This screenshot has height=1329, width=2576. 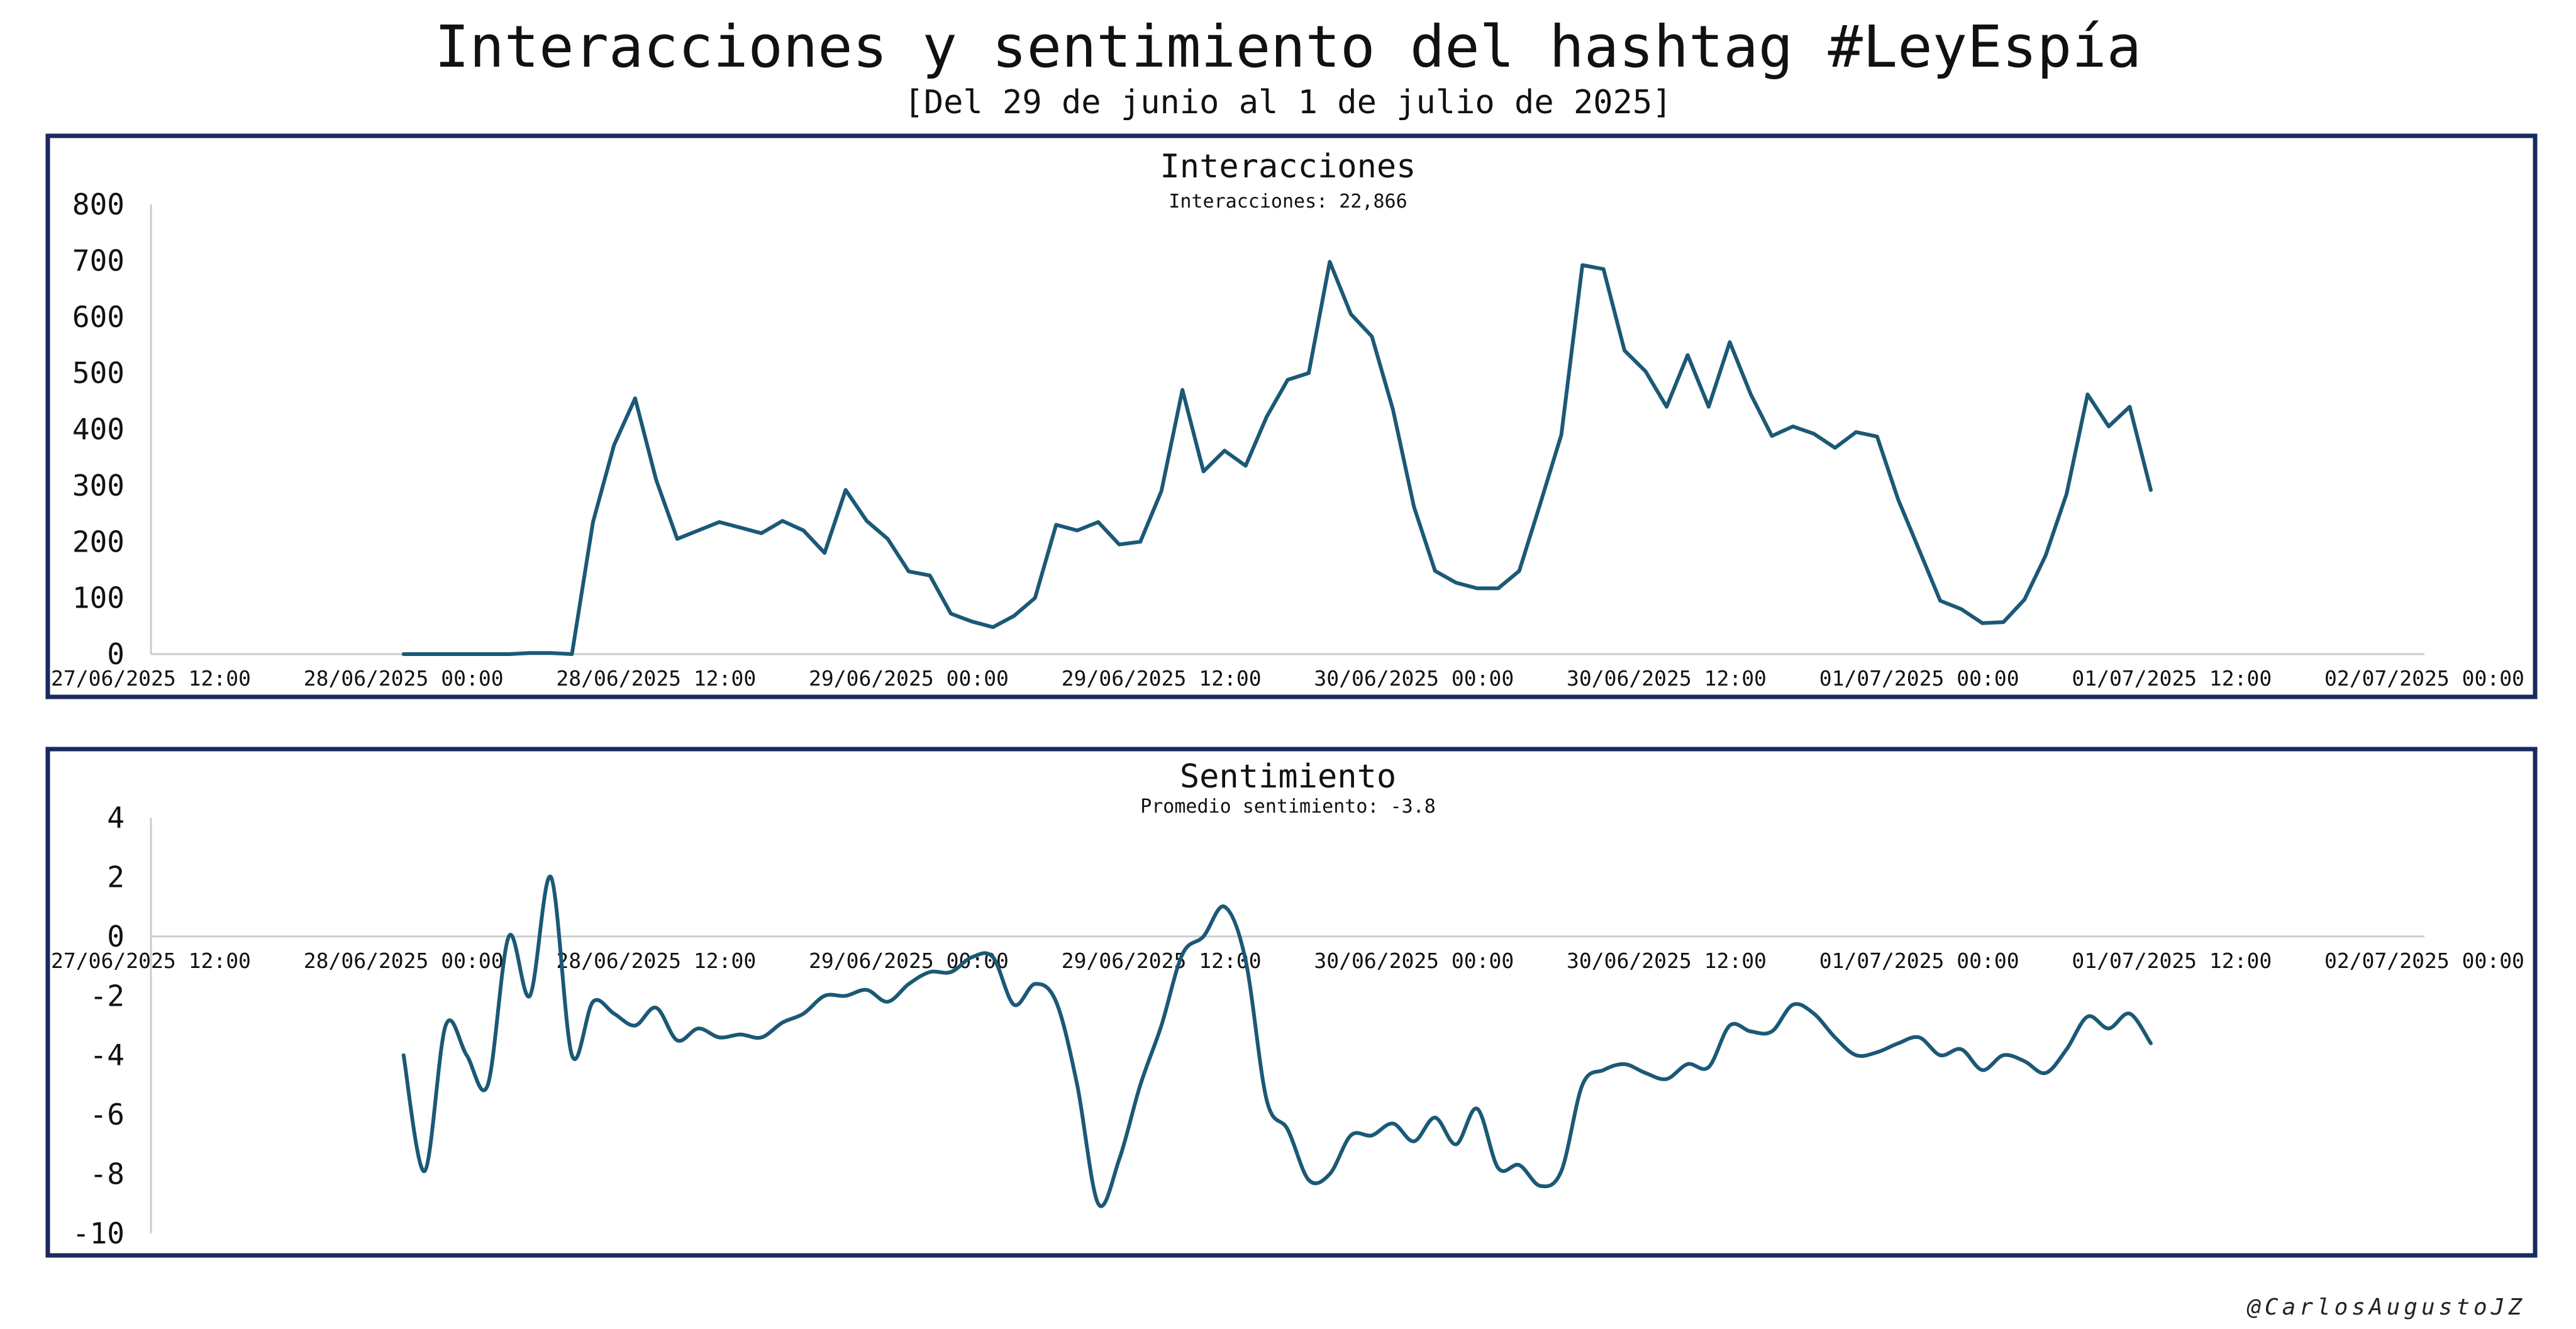 I want to click on x-tick-label: 27/06/2025 12:00, so click(x=151, y=961).